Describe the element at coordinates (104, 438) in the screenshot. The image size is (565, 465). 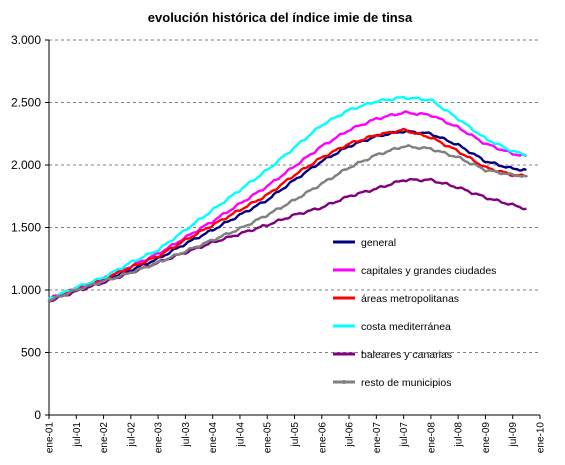
I see `x-tick-label: ene-02` at that location.